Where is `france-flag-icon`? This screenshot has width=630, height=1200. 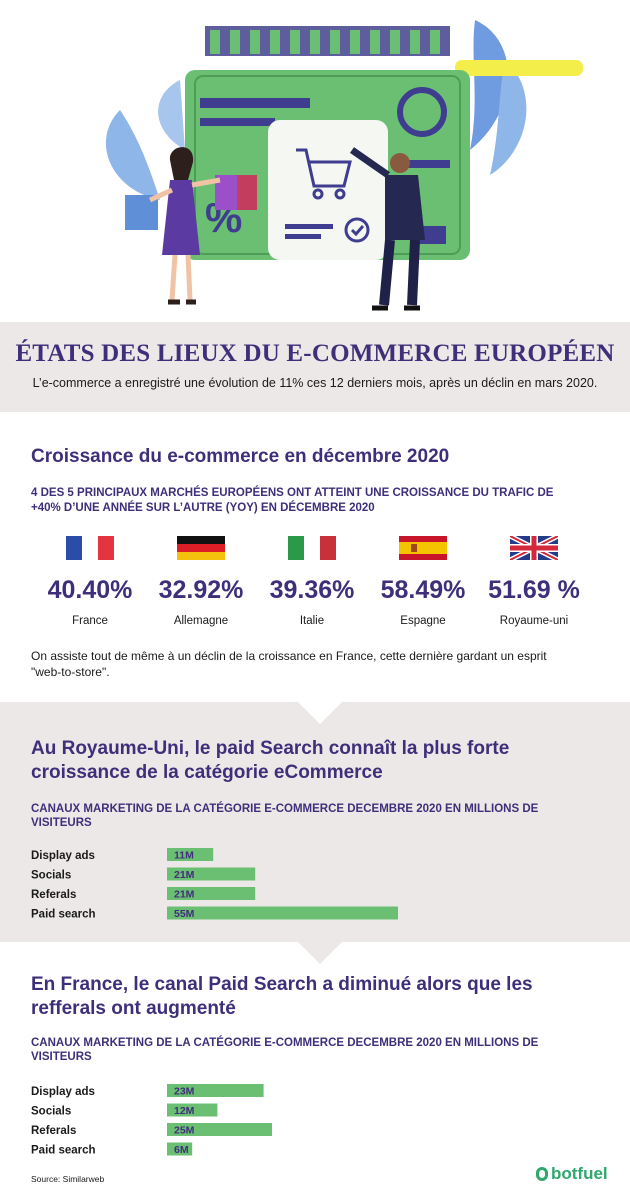
france-flag-icon is located at coordinates (90, 548).